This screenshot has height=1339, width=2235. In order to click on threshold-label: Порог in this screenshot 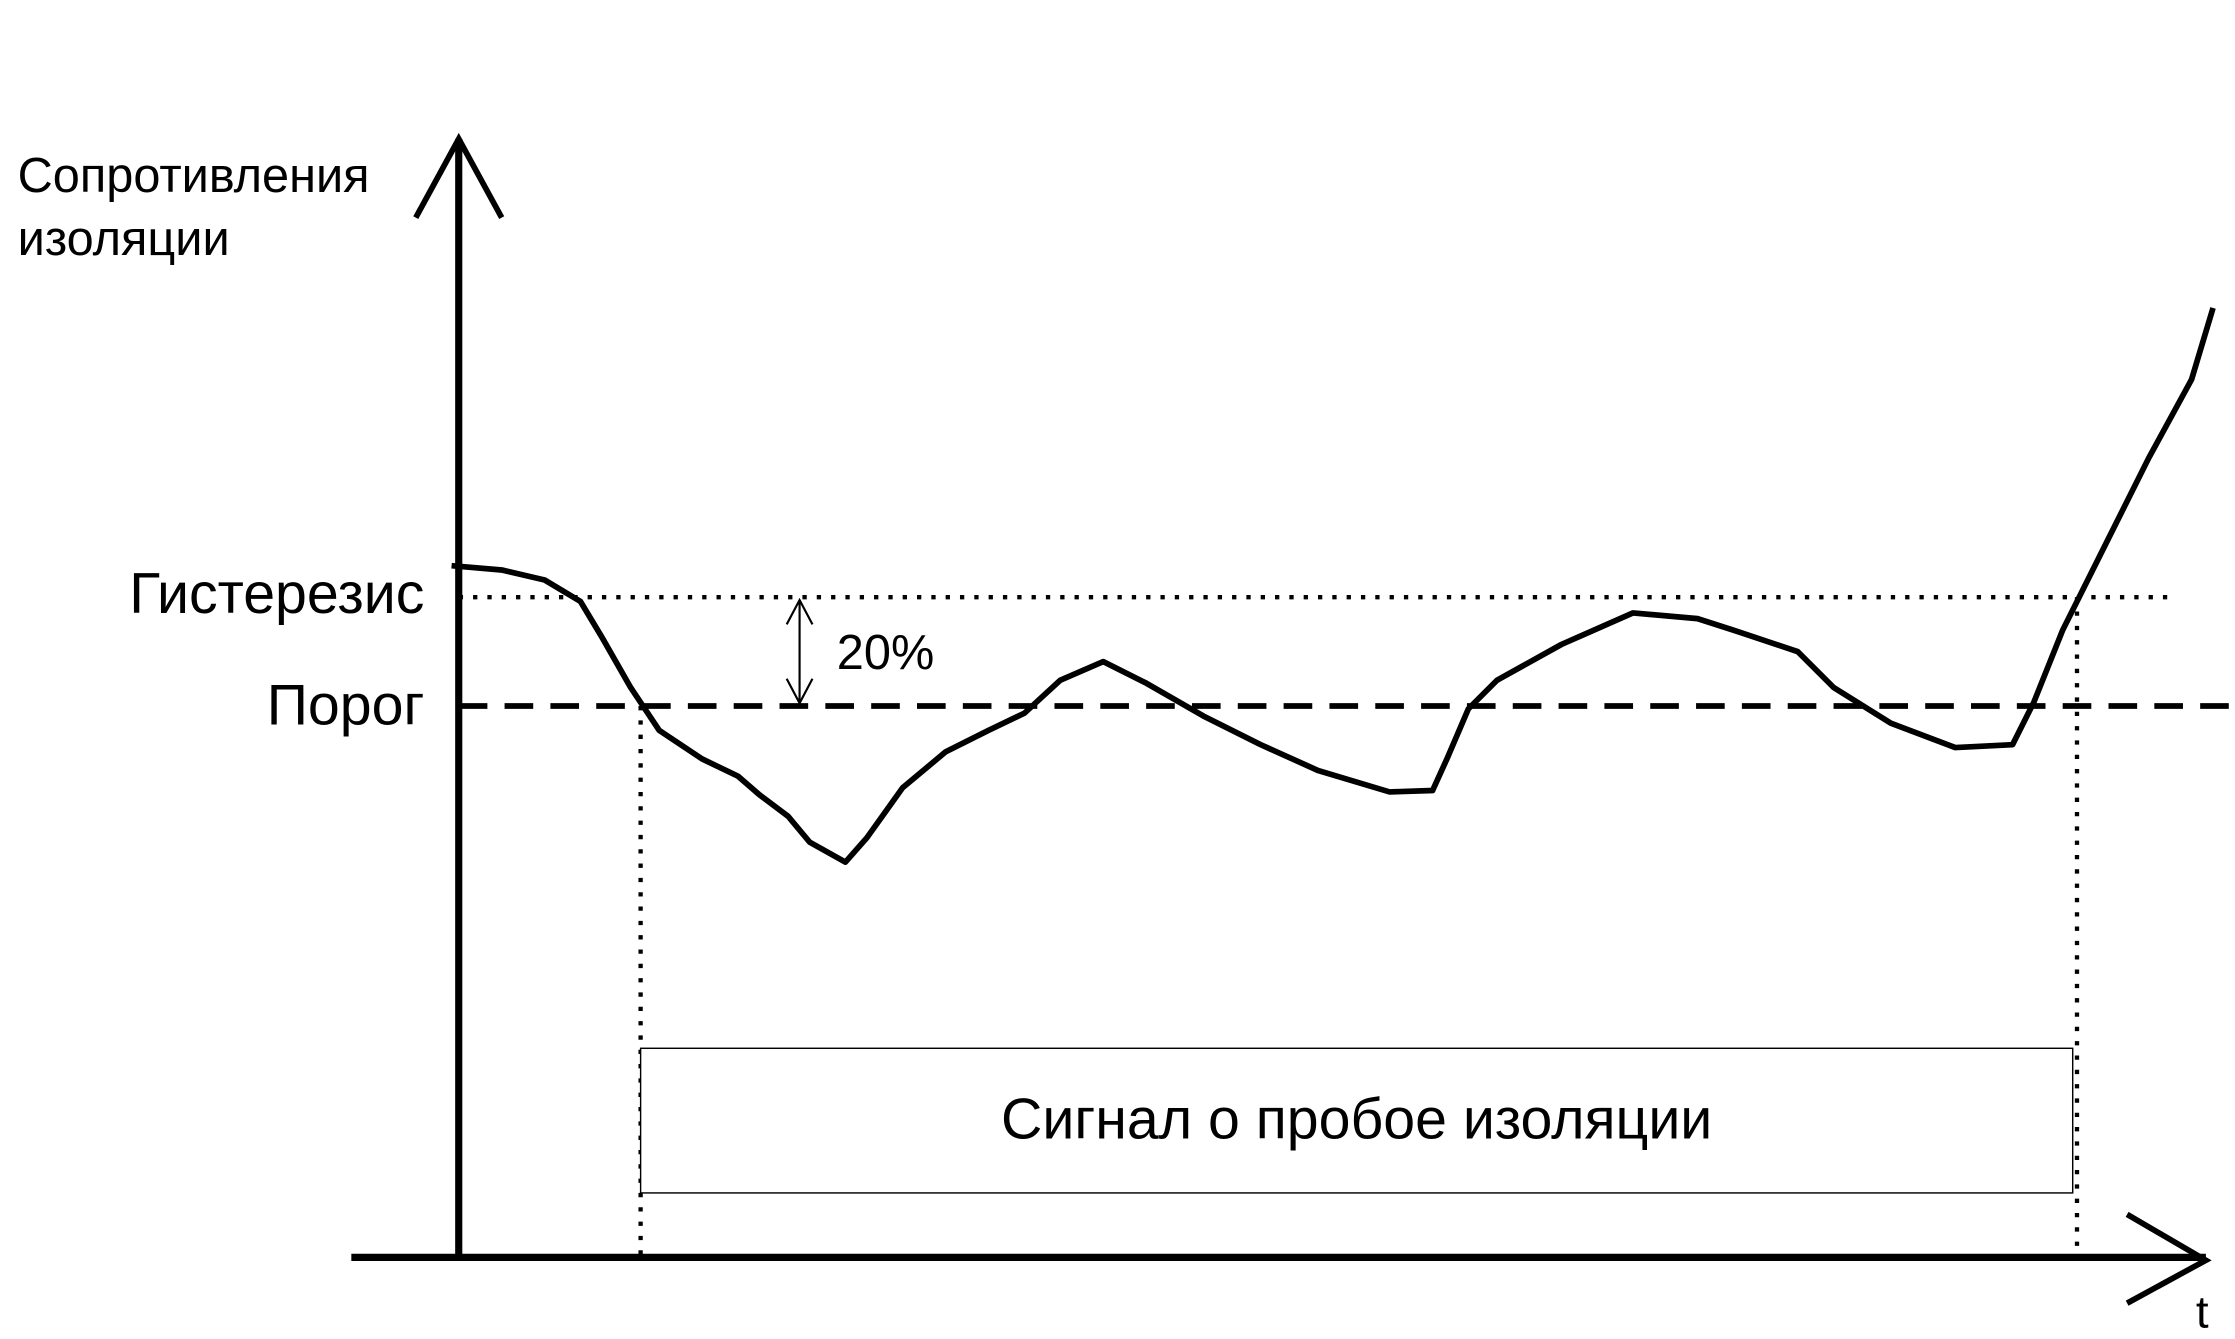, I will do `click(346, 706)`.